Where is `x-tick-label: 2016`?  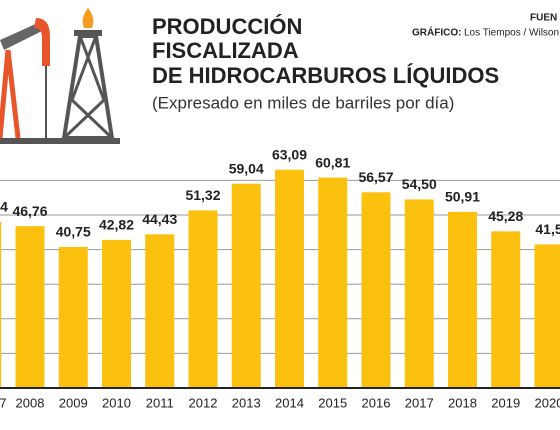
x-tick-label: 2016 is located at coordinates (376, 402).